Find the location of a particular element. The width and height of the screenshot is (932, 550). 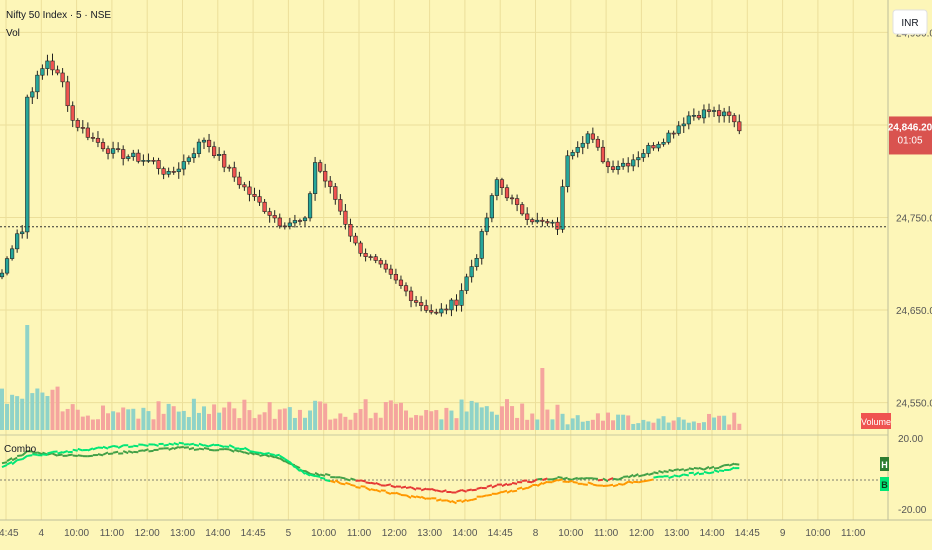

time-axis is located at coordinates (466, 535).